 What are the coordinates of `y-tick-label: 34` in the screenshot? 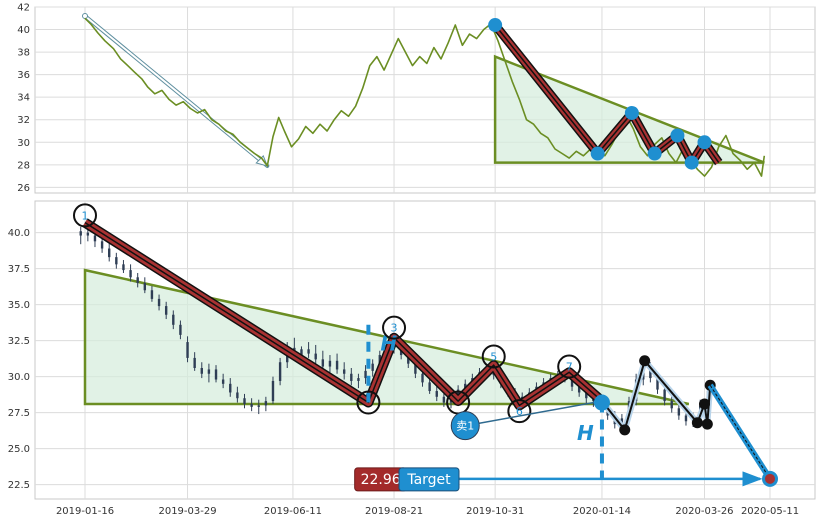 It's located at (23, 98).